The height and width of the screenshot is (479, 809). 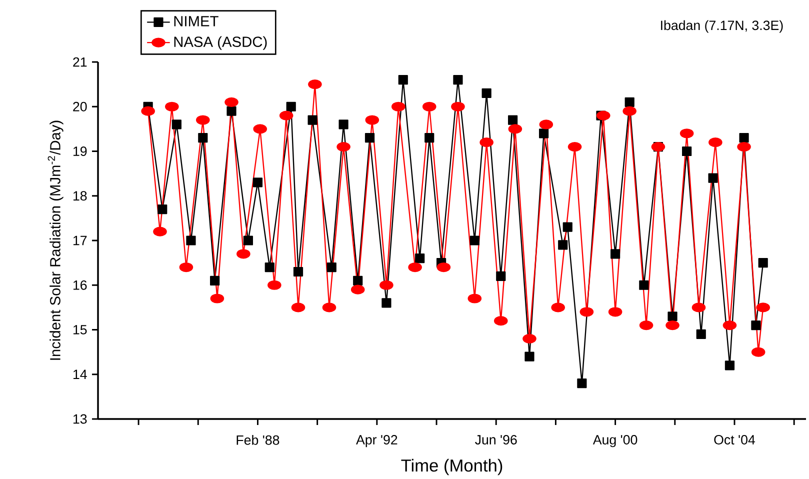 What do you see at coordinates (80, 62) in the screenshot?
I see `y-tick-label: 21` at bounding box center [80, 62].